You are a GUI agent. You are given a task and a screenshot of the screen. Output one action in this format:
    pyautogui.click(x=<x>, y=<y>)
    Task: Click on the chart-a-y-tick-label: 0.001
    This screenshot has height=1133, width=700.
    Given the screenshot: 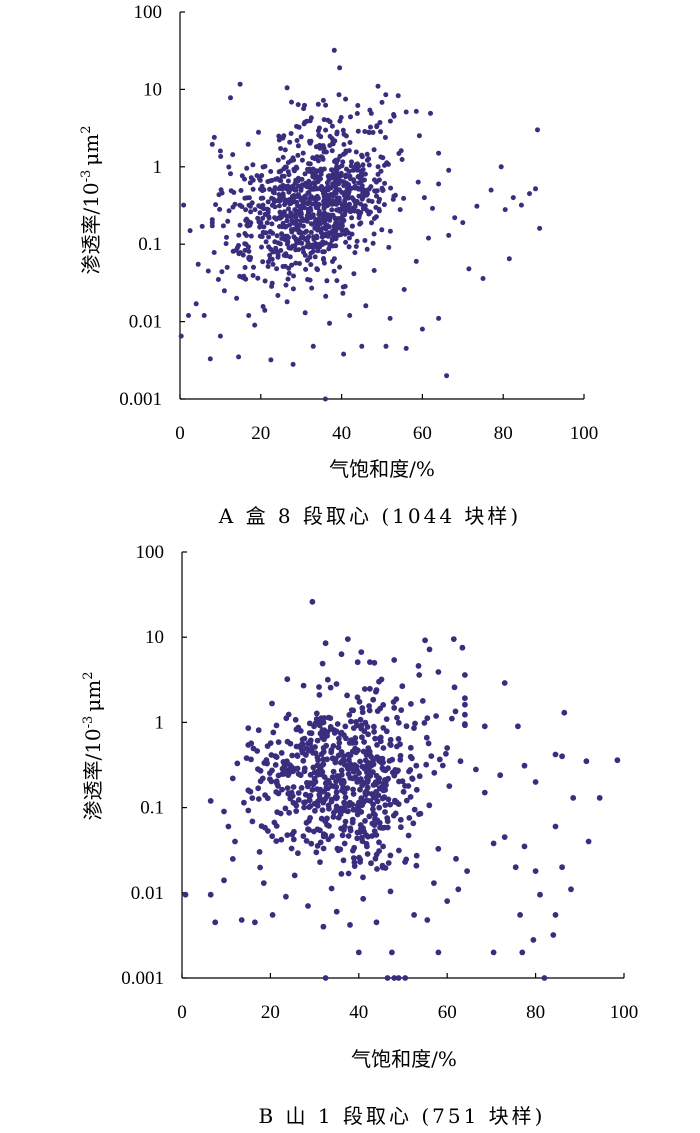 What is the action you would take?
    pyautogui.click(x=140, y=399)
    